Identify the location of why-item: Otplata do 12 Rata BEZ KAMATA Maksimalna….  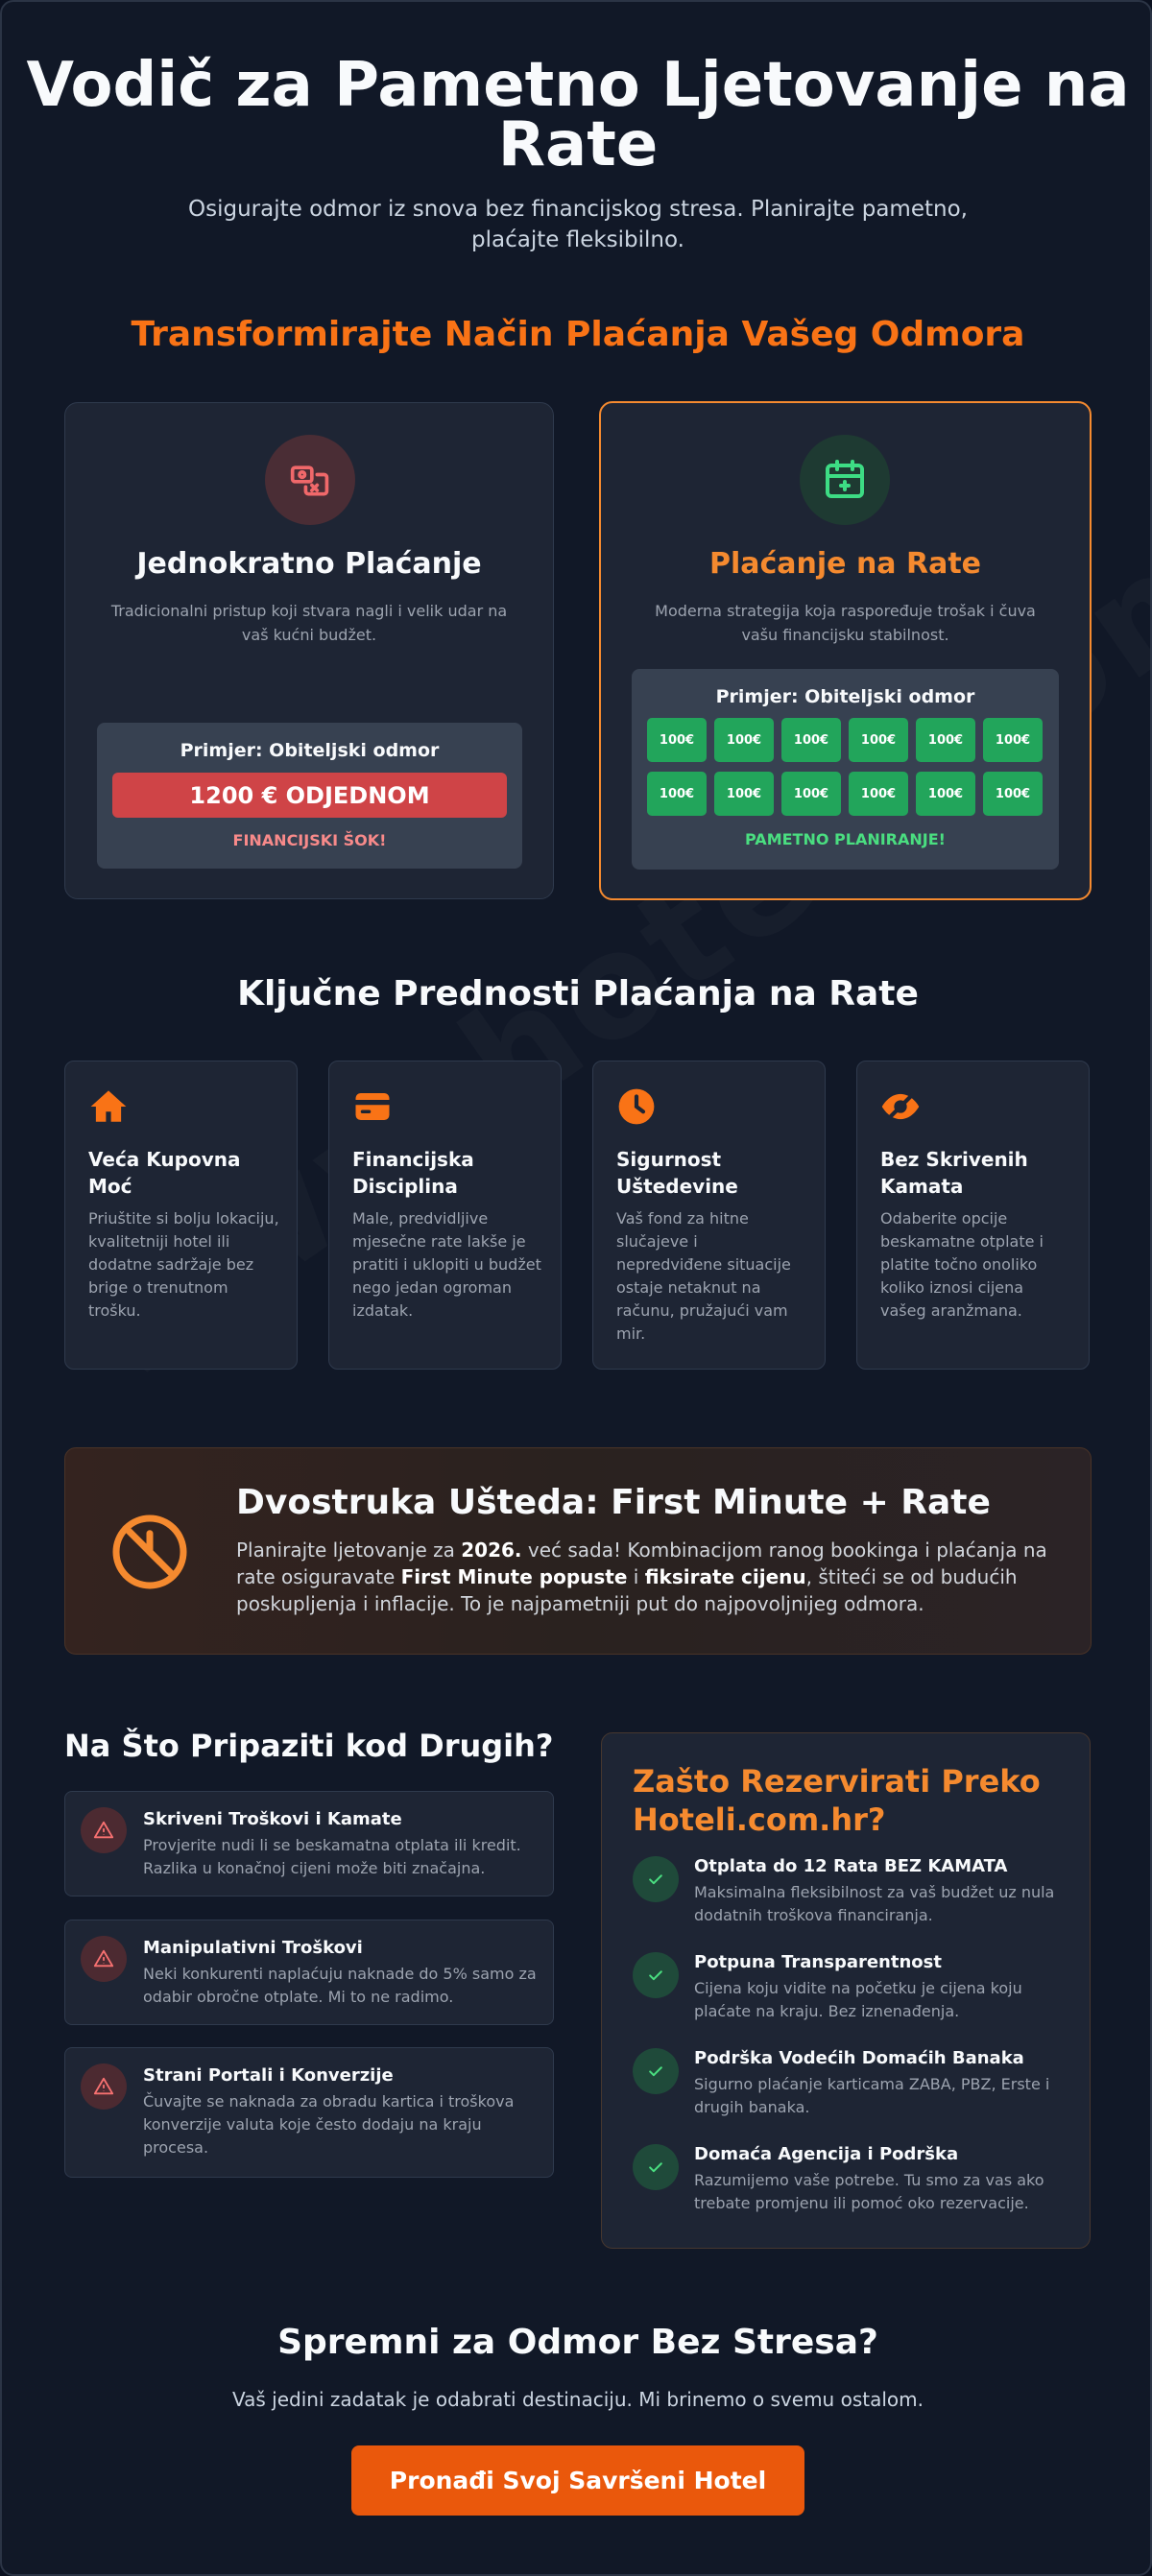
(849, 1894).